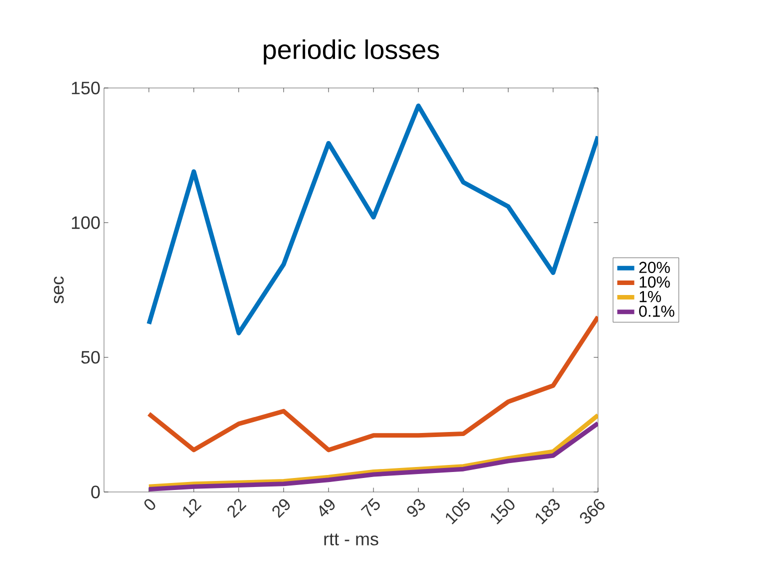 This screenshot has height=583, width=773. I want to click on y-tick-label: 150, so click(86, 88).